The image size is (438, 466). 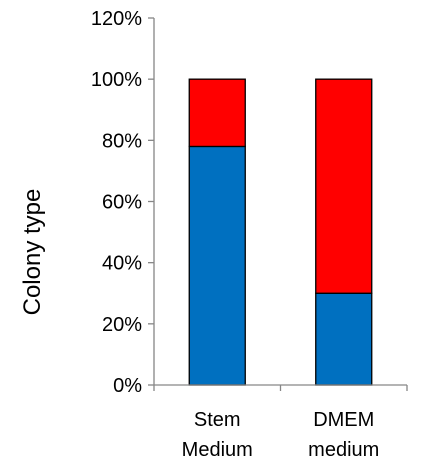 I want to click on y-tick-label: 0%, so click(x=127, y=386).